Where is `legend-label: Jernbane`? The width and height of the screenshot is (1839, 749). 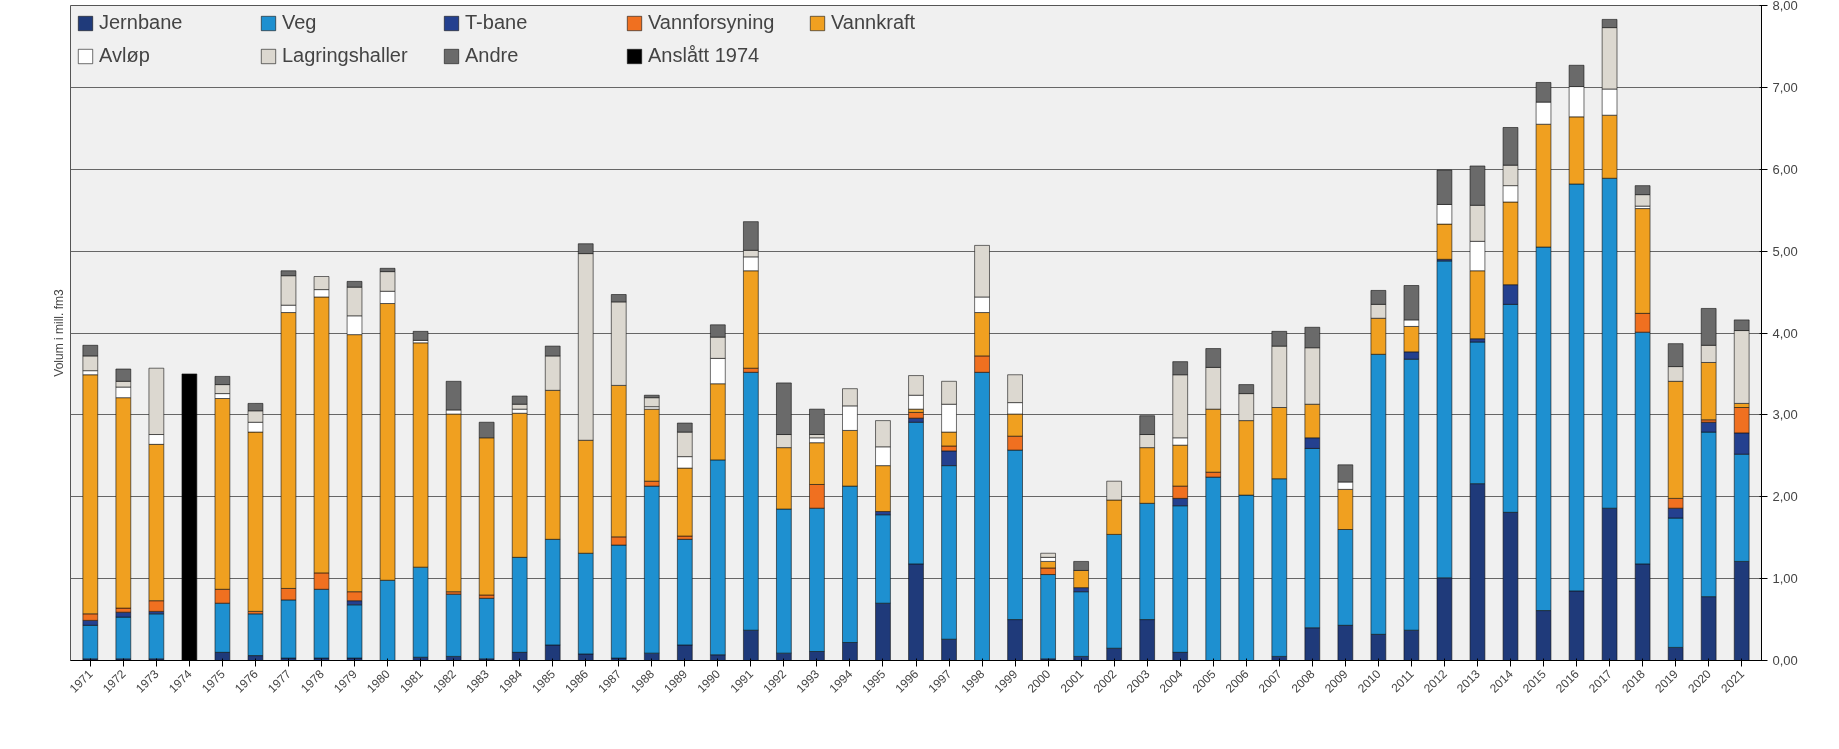 legend-label: Jernbane is located at coordinates (141, 22).